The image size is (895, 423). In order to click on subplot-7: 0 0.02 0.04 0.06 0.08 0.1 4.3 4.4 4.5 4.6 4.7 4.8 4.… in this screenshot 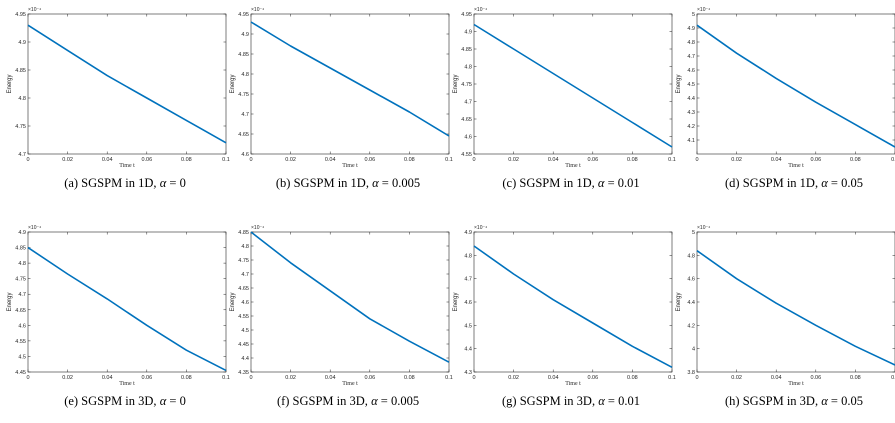, I will do `click(564, 316)`.